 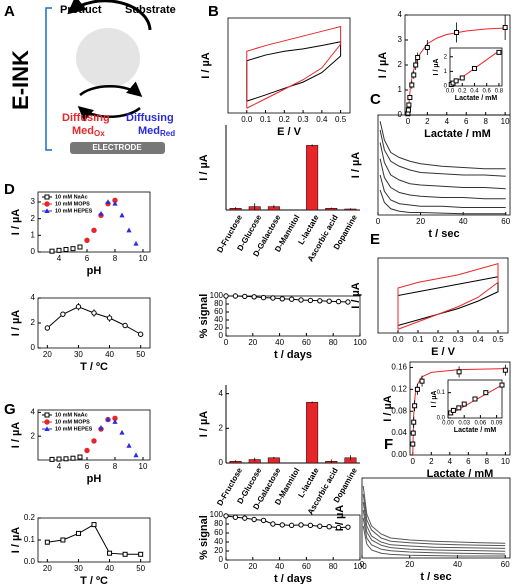 What do you see at coordinates (462, 92) in the screenshot?
I see `x-tick-label: 0.2` at bounding box center [462, 92].